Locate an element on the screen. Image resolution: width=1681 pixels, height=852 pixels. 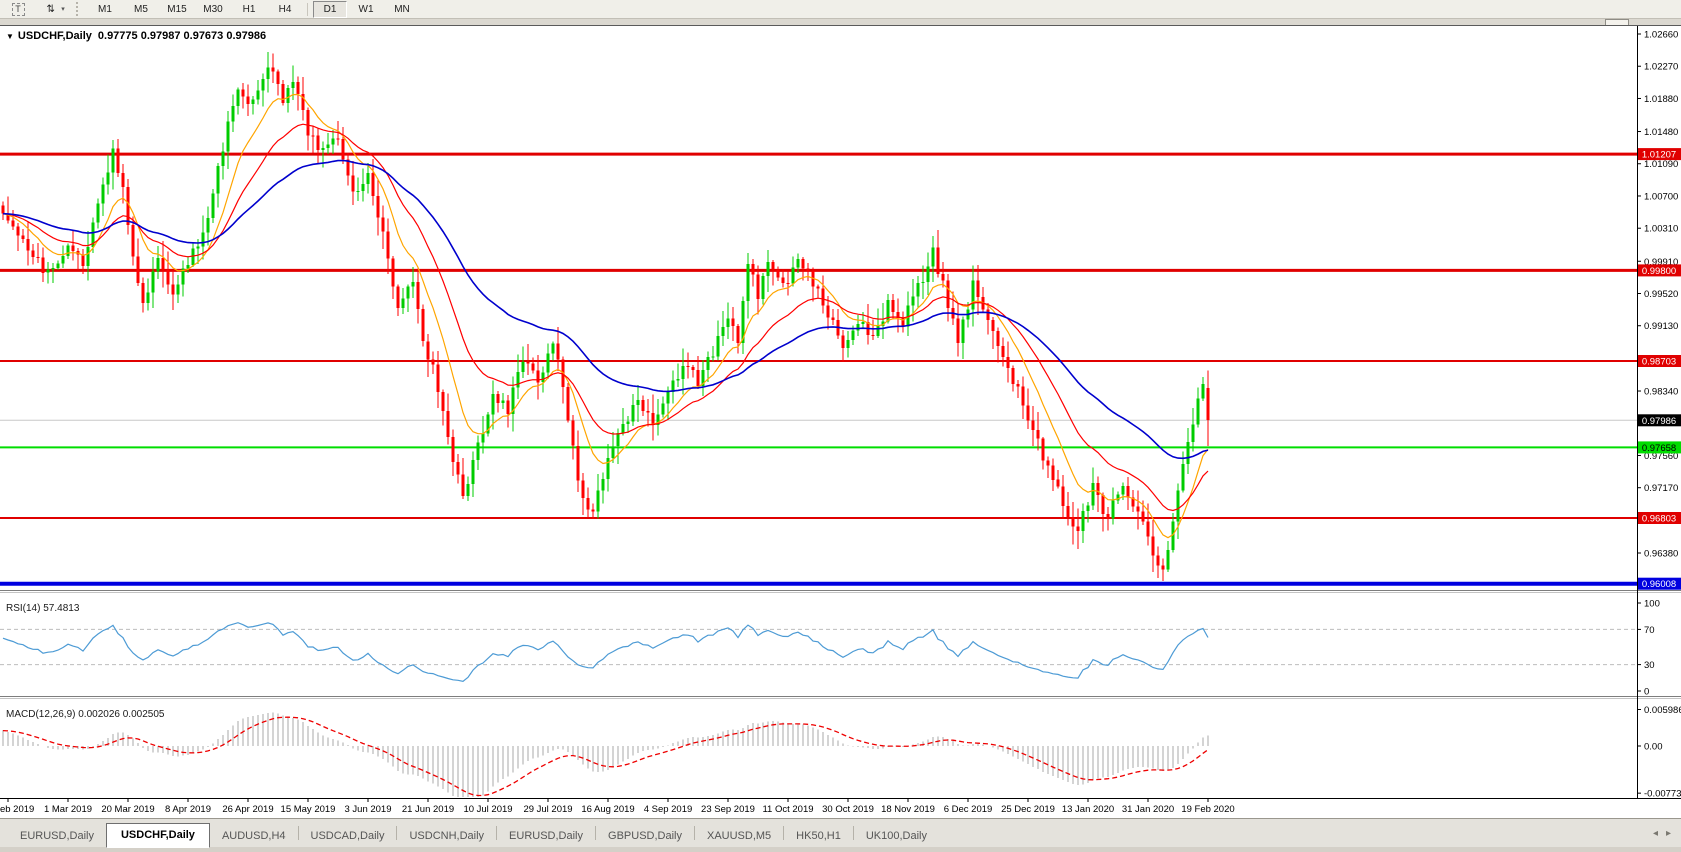
tab-usdchf-daily: USDCHF,Daily is located at coordinates (157, 835).